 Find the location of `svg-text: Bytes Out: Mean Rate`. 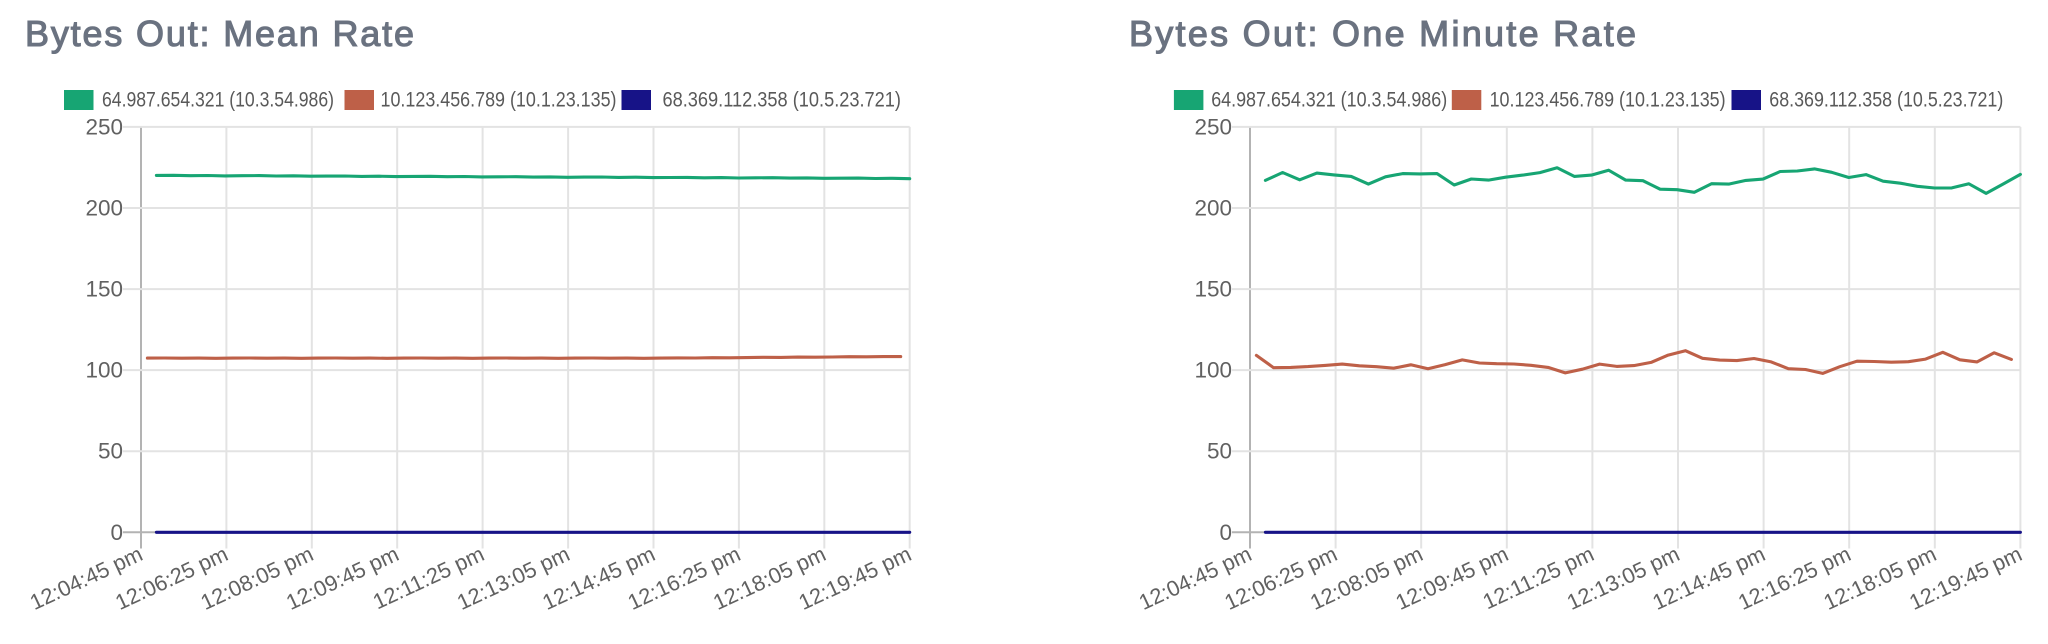

svg-text: Bytes Out: Mean Rate is located at coordinates (219, 33).